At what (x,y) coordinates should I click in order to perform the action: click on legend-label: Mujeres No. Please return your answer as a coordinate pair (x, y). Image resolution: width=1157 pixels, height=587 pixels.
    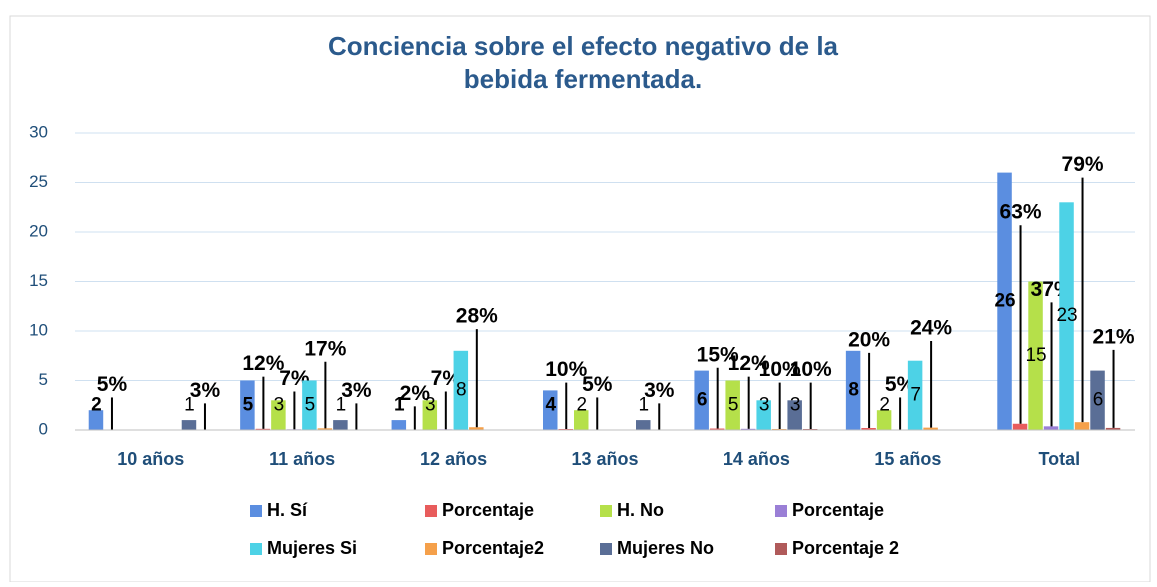
    Looking at the image, I should click on (665, 548).